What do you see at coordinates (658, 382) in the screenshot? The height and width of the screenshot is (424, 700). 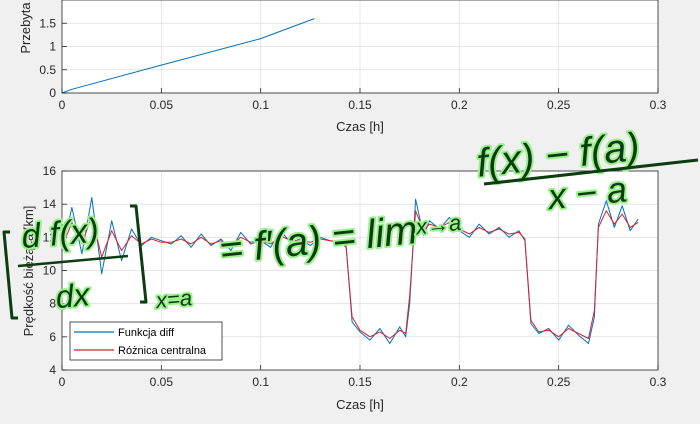 I see `speed-x-tick-label: 0.3` at bounding box center [658, 382].